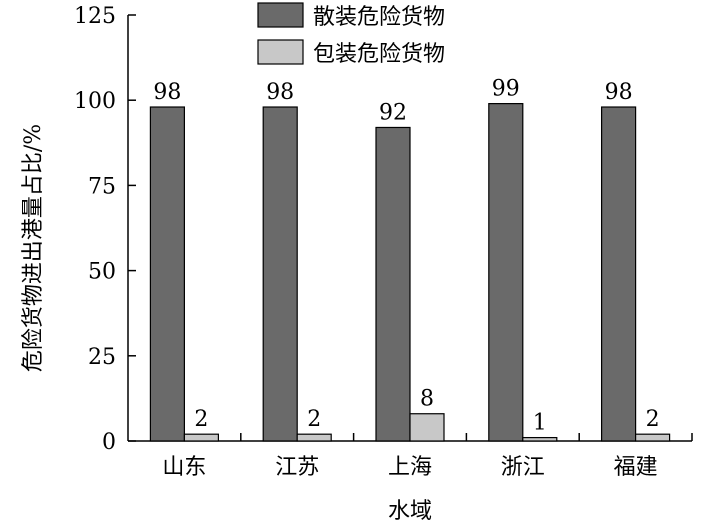  What do you see at coordinates (636, 467) in the screenshot?
I see `x-tick-label: 福建` at bounding box center [636, 467].